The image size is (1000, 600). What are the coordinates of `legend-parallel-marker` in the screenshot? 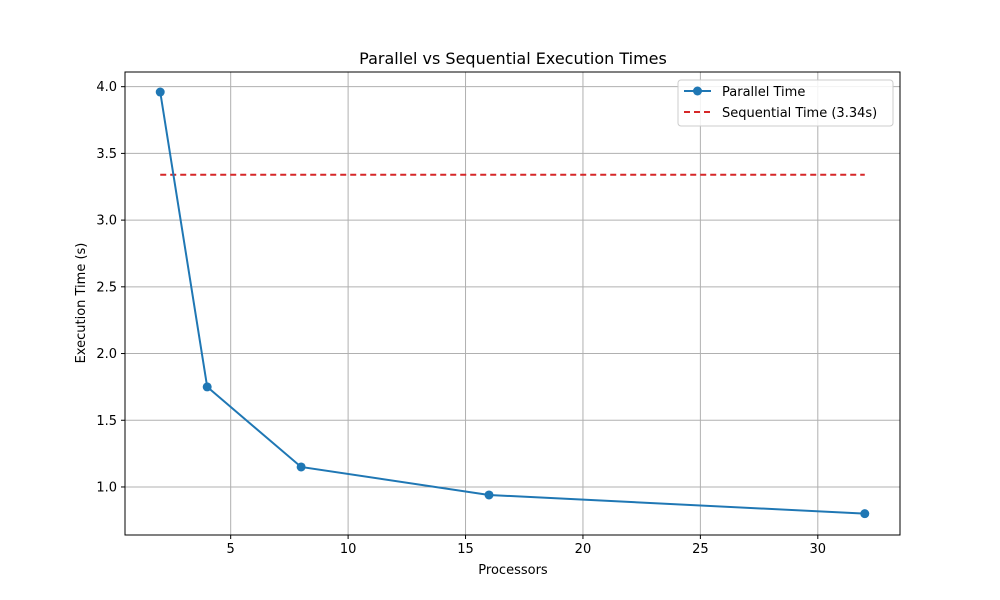 It's located at (697, 91).